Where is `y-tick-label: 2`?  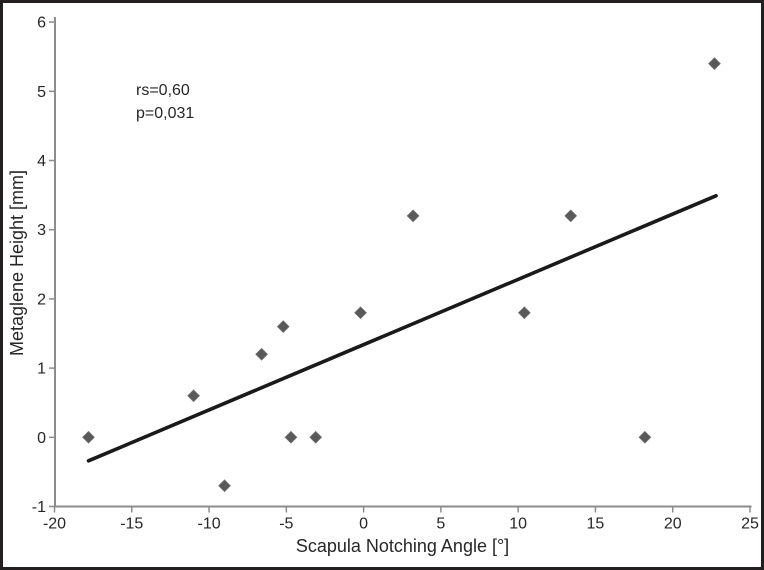
y-tick-label: 2 is located at coordinates (41, 299).